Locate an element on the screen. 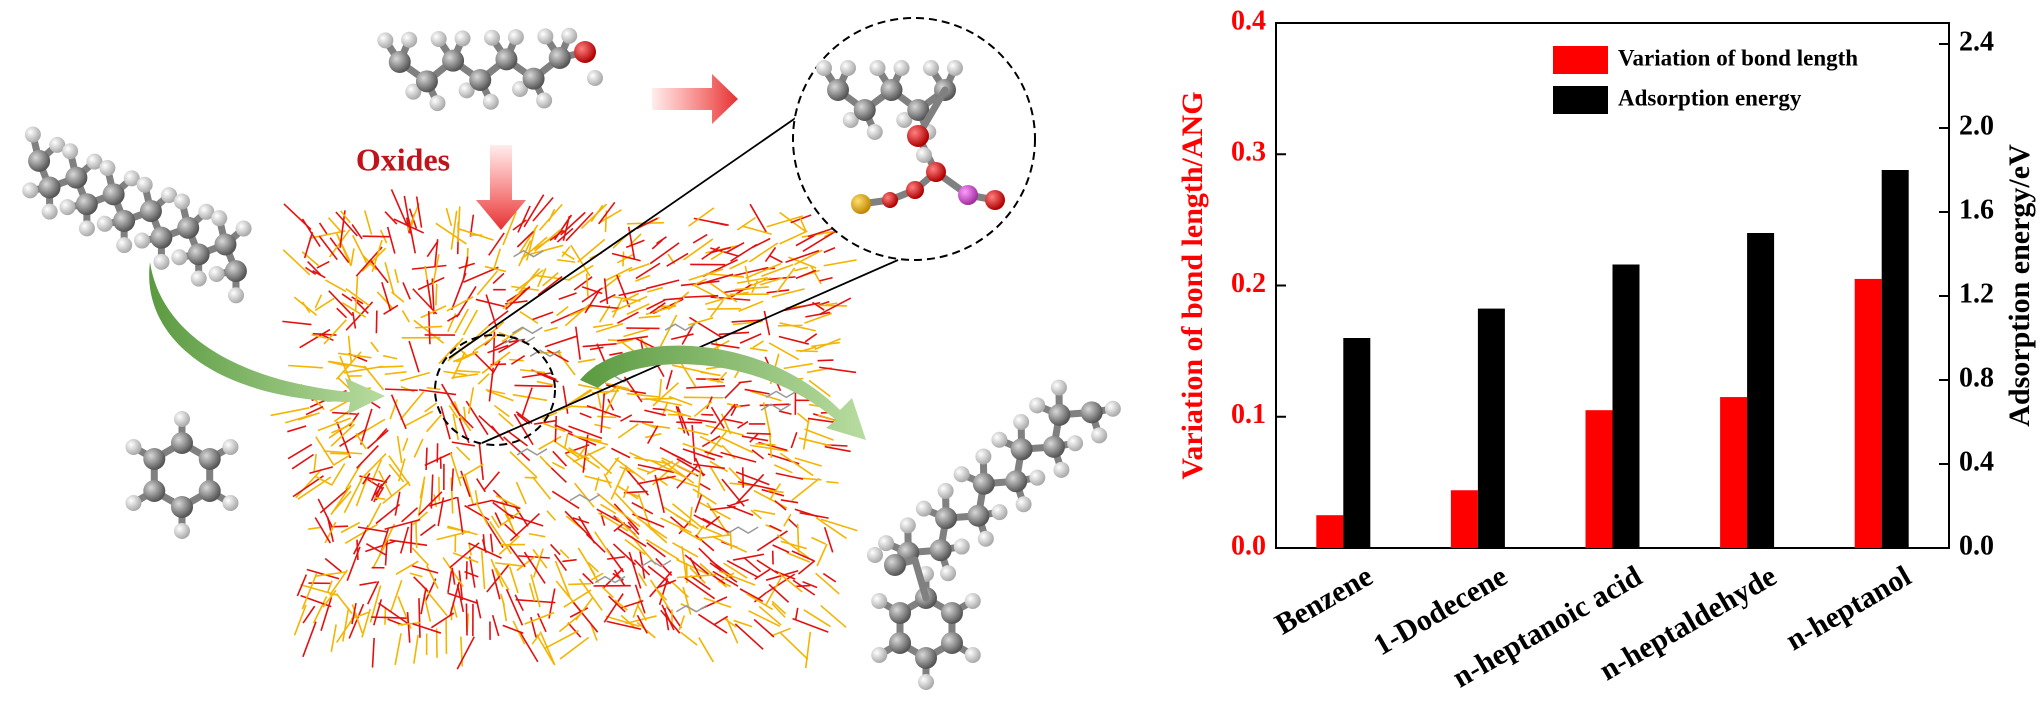  y2-tick-label: 0.0 is located at coordinates (1976, 545).